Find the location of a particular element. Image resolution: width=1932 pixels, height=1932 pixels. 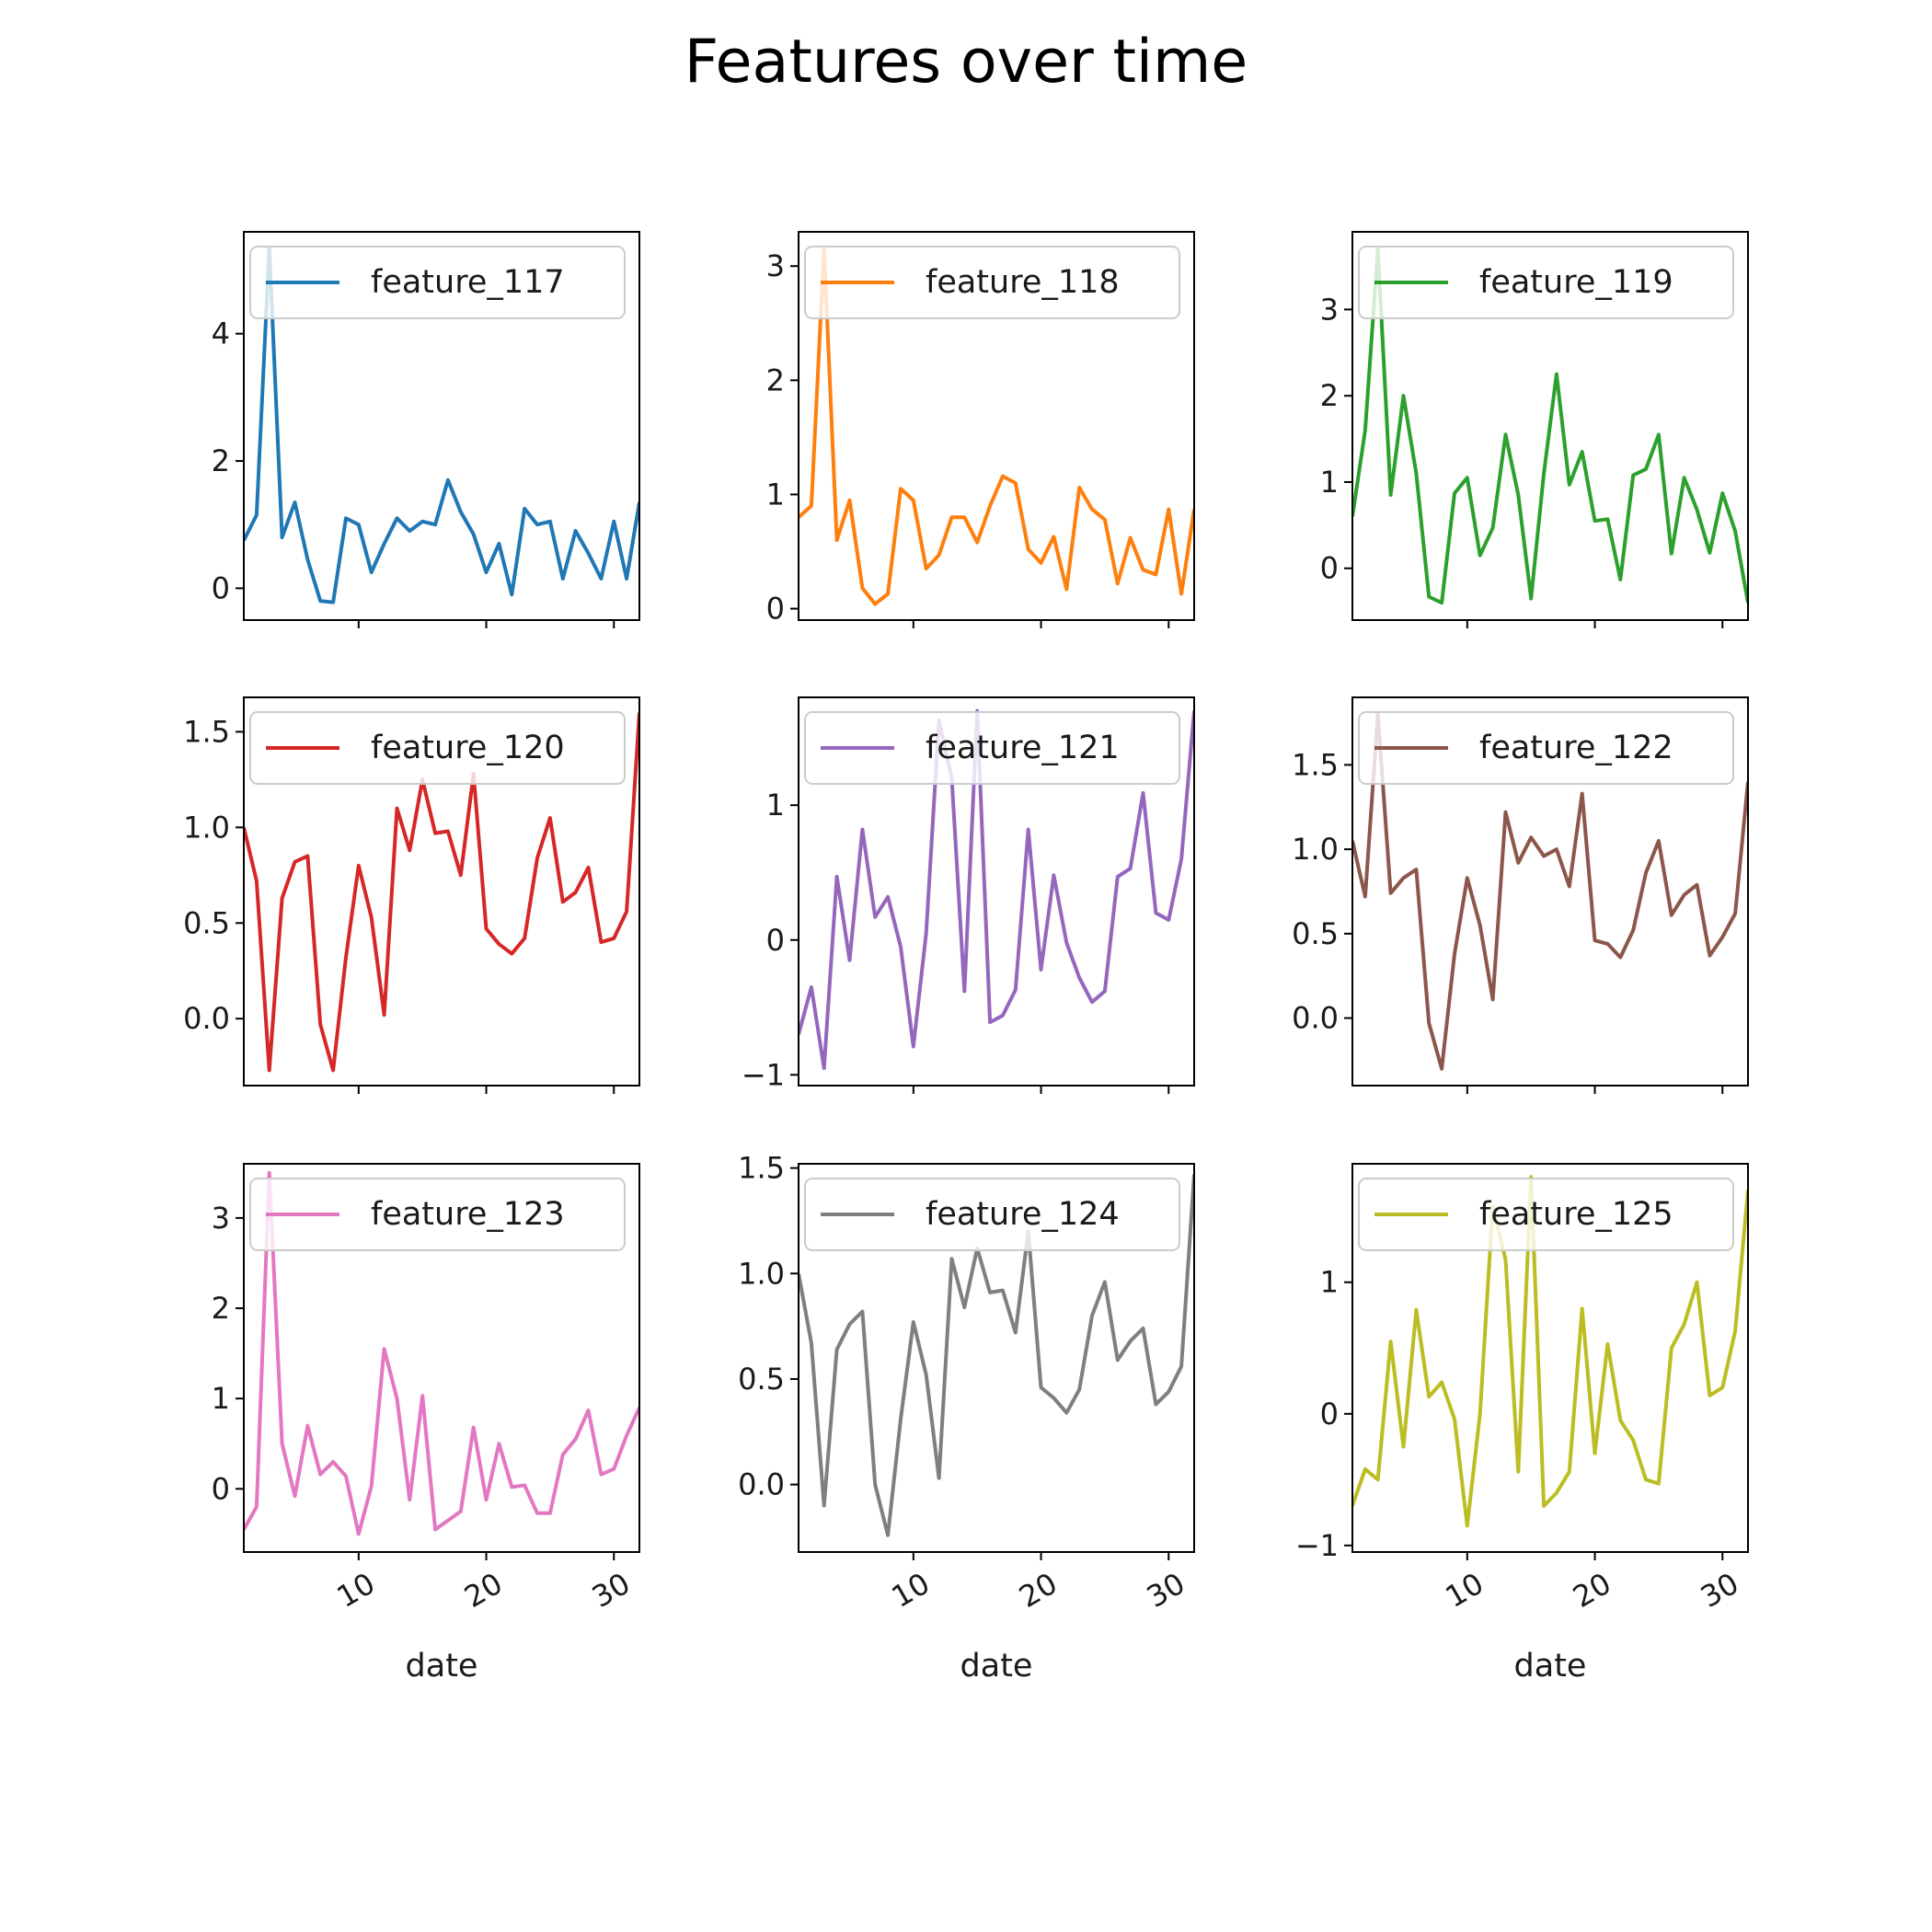

subplot-8: 0.0 0.5 1.0 1.5 10 20 30 date feature_124 is located at coordinates (966, 1418).